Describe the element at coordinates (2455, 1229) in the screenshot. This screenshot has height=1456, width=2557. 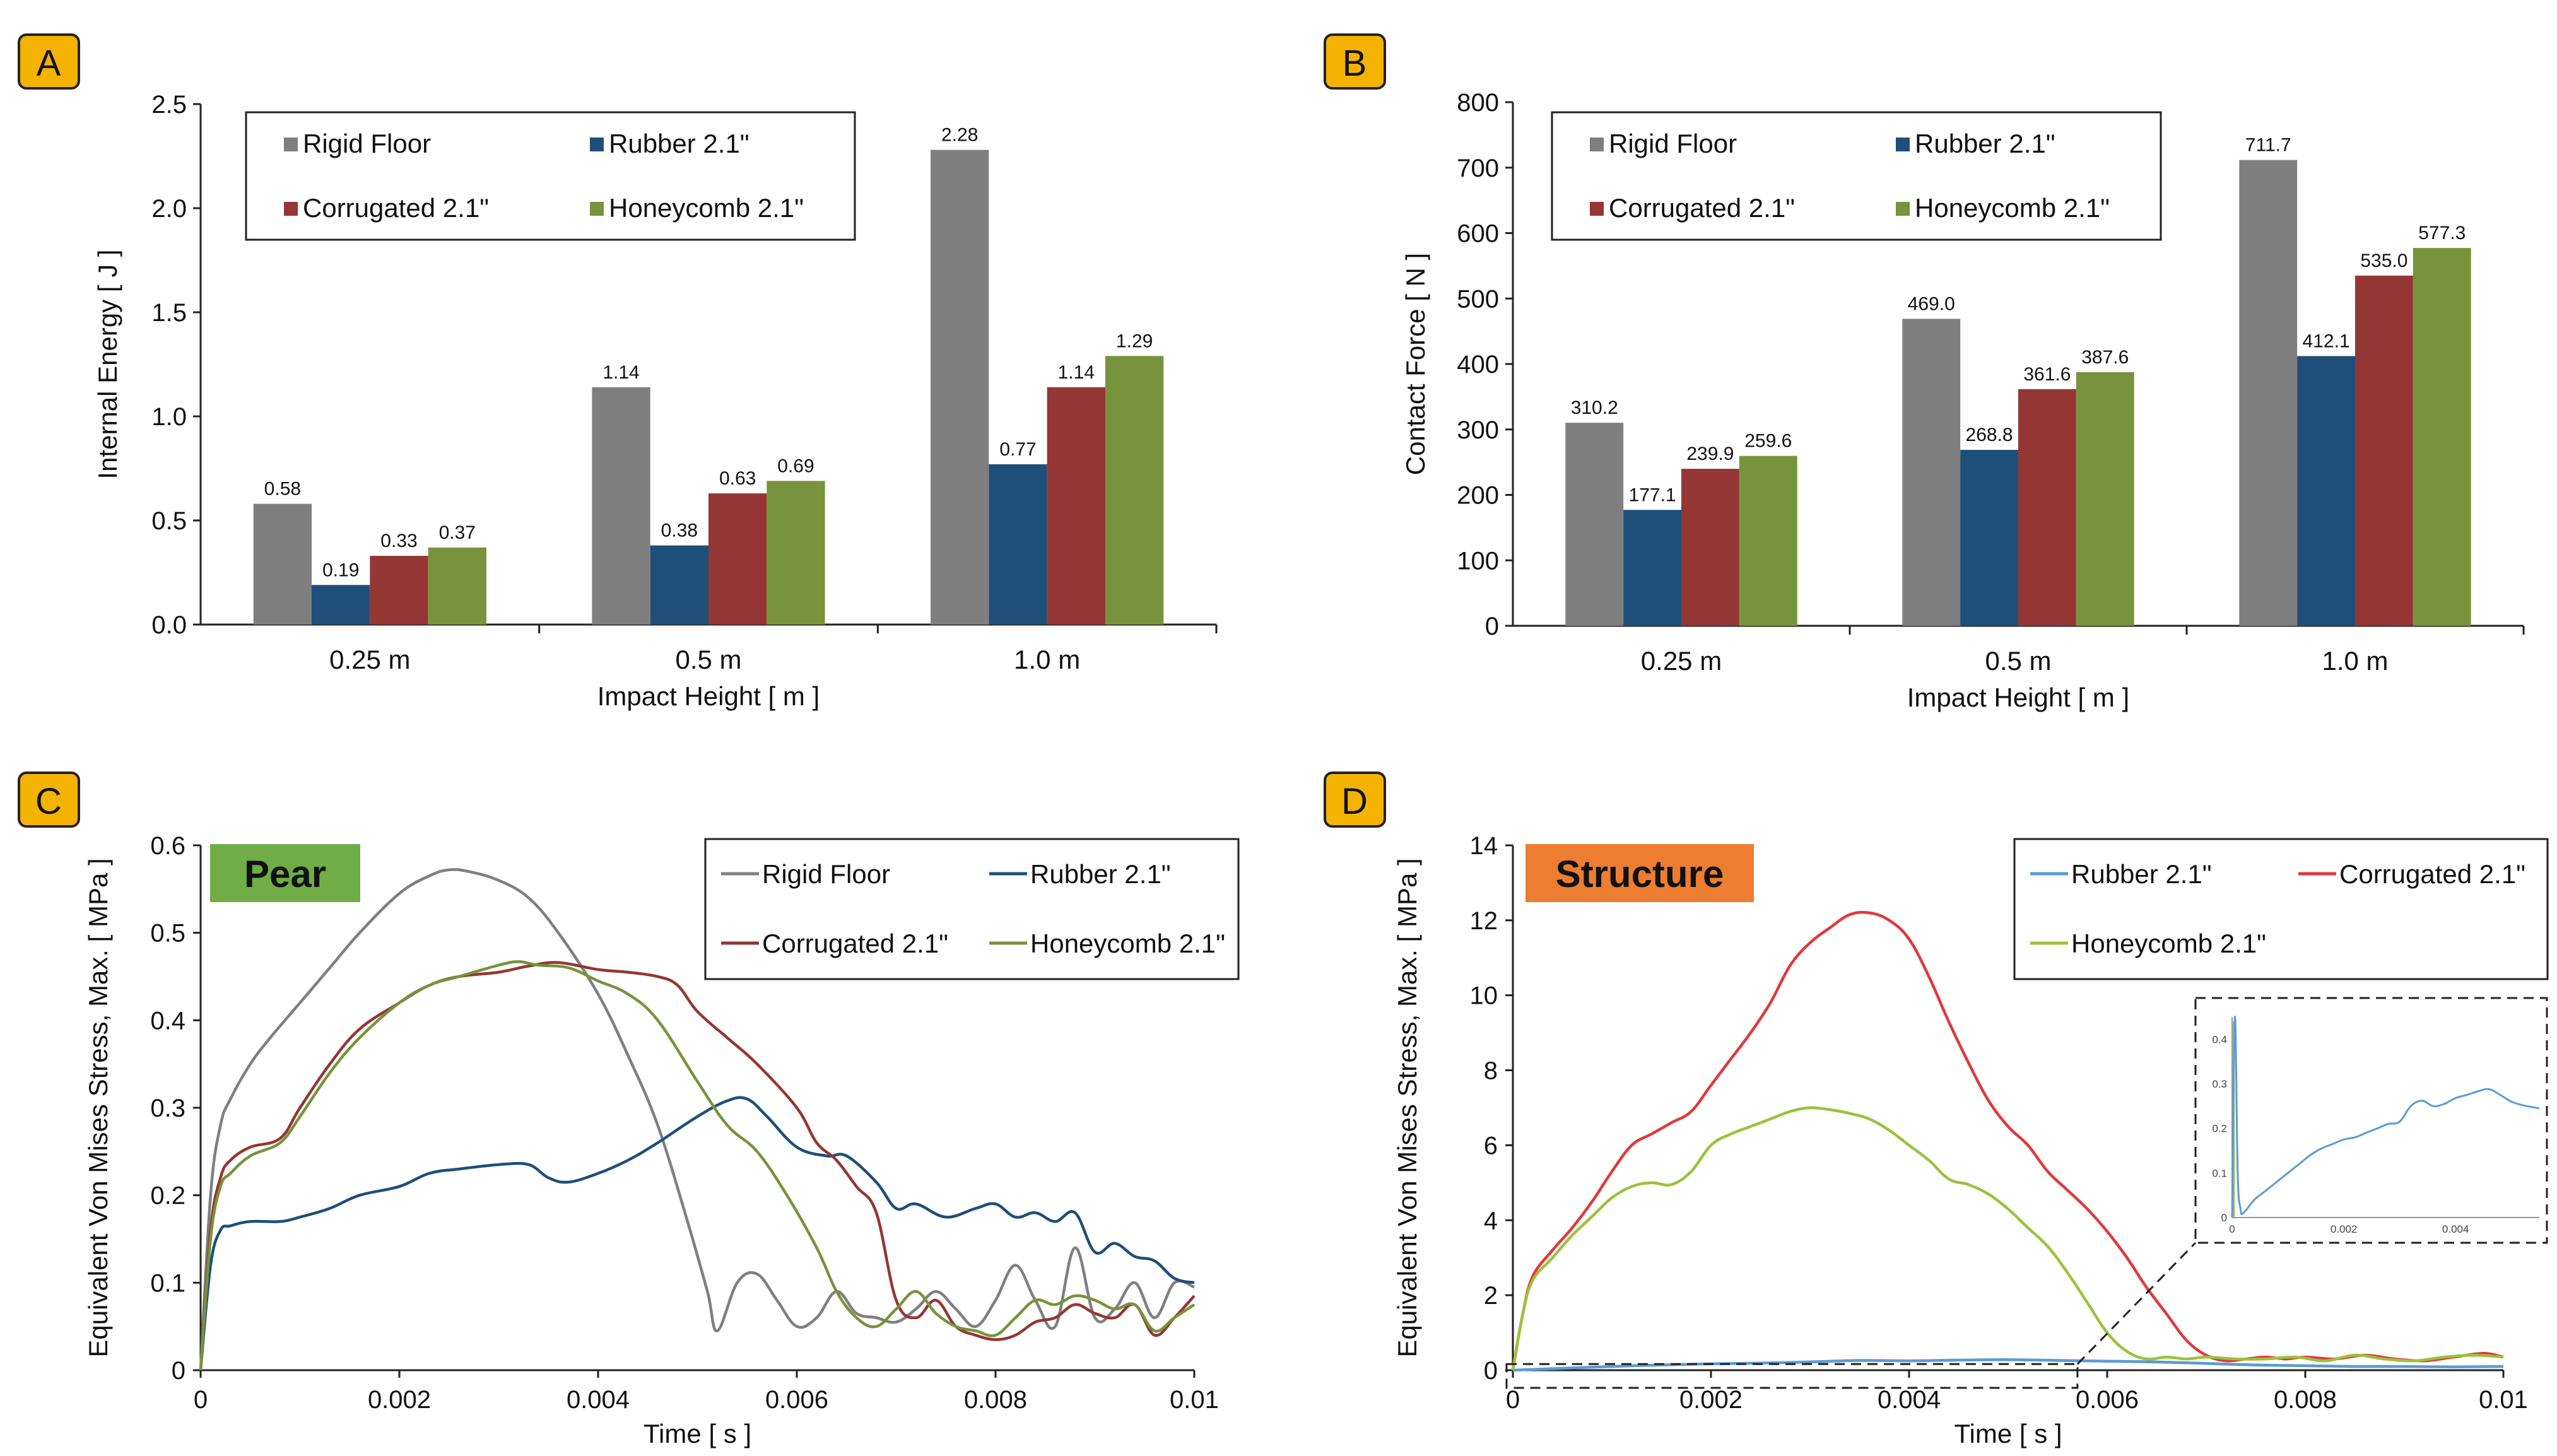
I see `inset-x-tick-label: 0.004` at that location.